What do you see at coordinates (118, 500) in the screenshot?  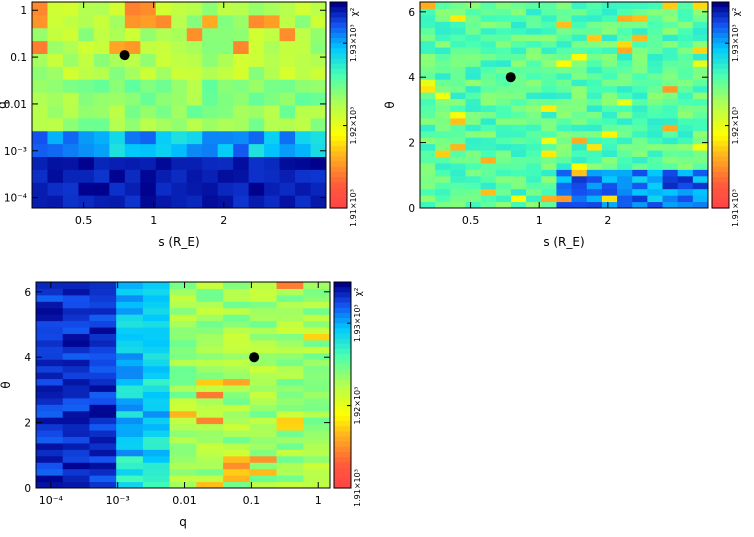 I see `x-tick-label: 10⁻³` at bounding box center [118, 500].